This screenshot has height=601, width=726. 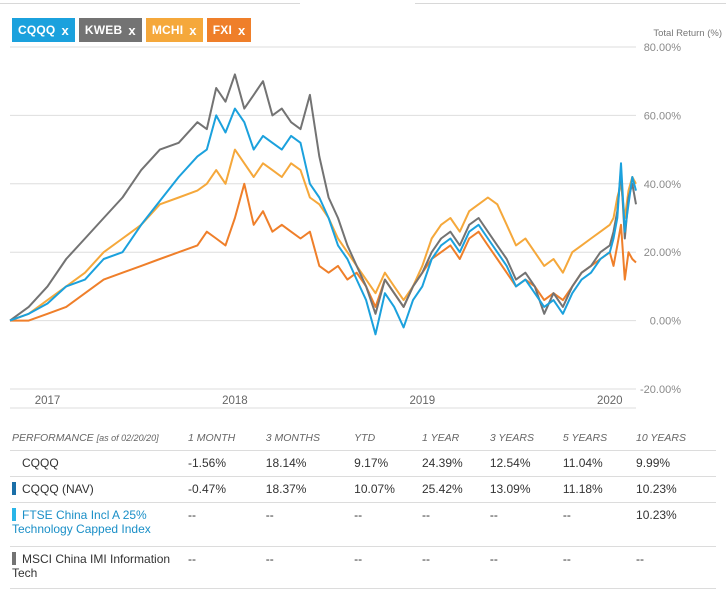 What do you see at coordinates (40, 463) in the screenshot?
I see `row-name-text: CQQQ` at bounding box center [40, 463].